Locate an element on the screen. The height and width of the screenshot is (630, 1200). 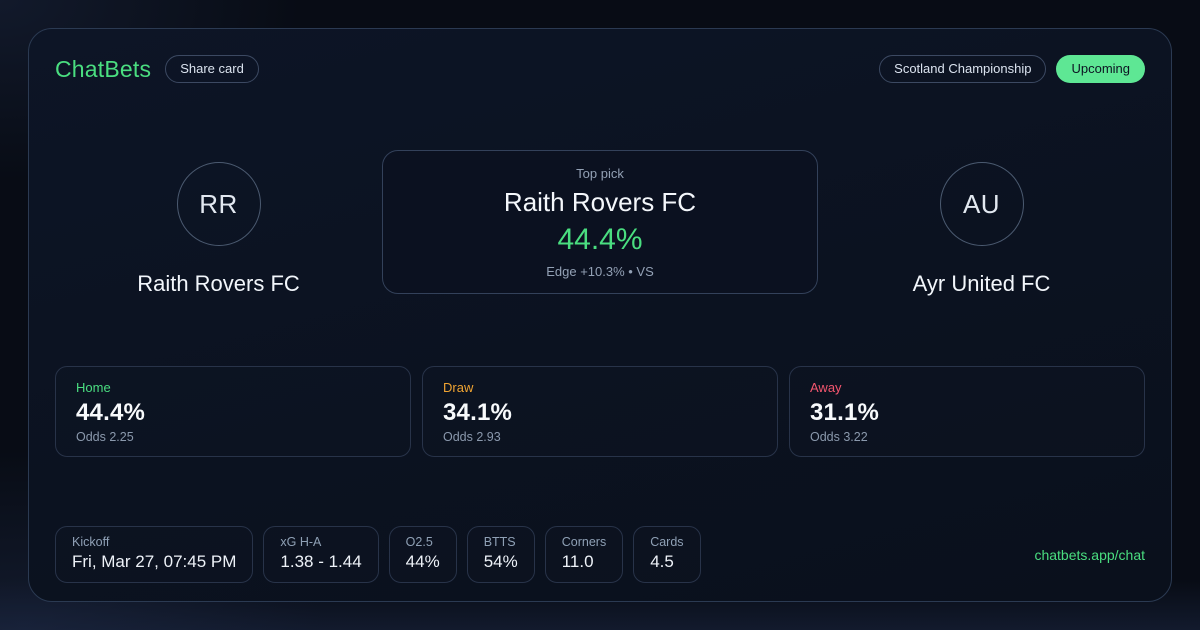
cards-chip: Cards 4.5 is located at coordinates (667, 554).